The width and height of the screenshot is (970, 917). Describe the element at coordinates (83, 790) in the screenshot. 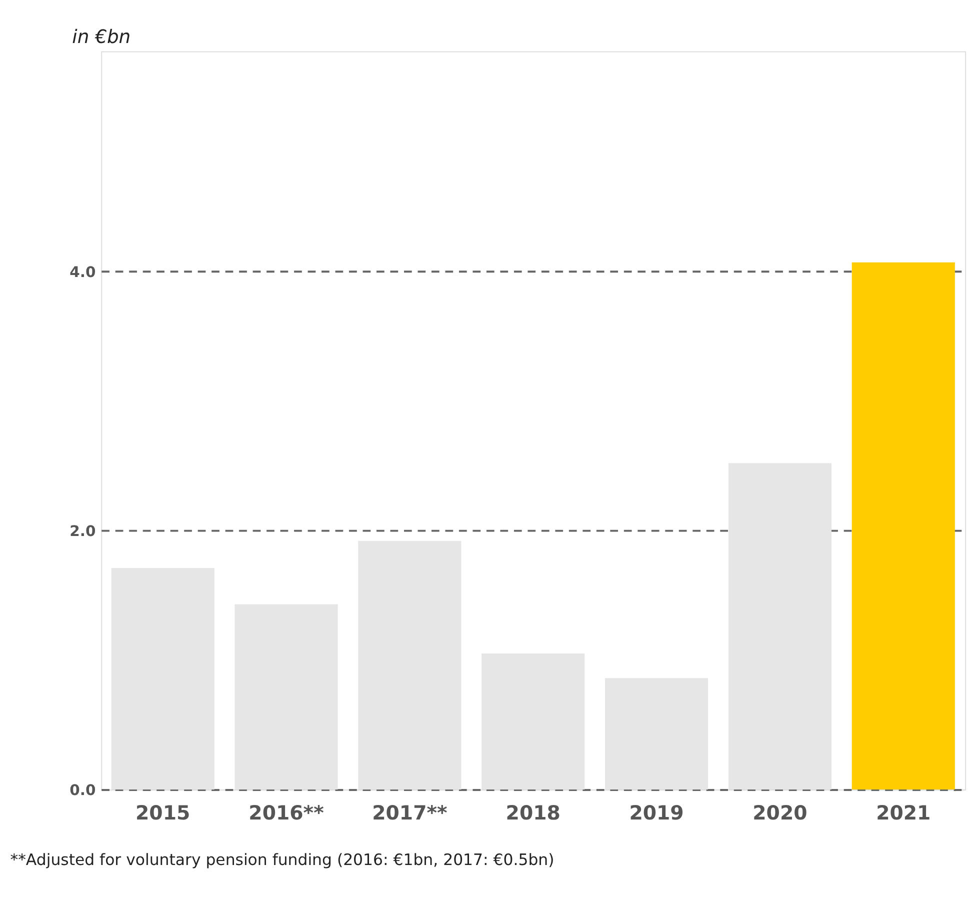

I see `y-tick-label: 0.0` at that location.